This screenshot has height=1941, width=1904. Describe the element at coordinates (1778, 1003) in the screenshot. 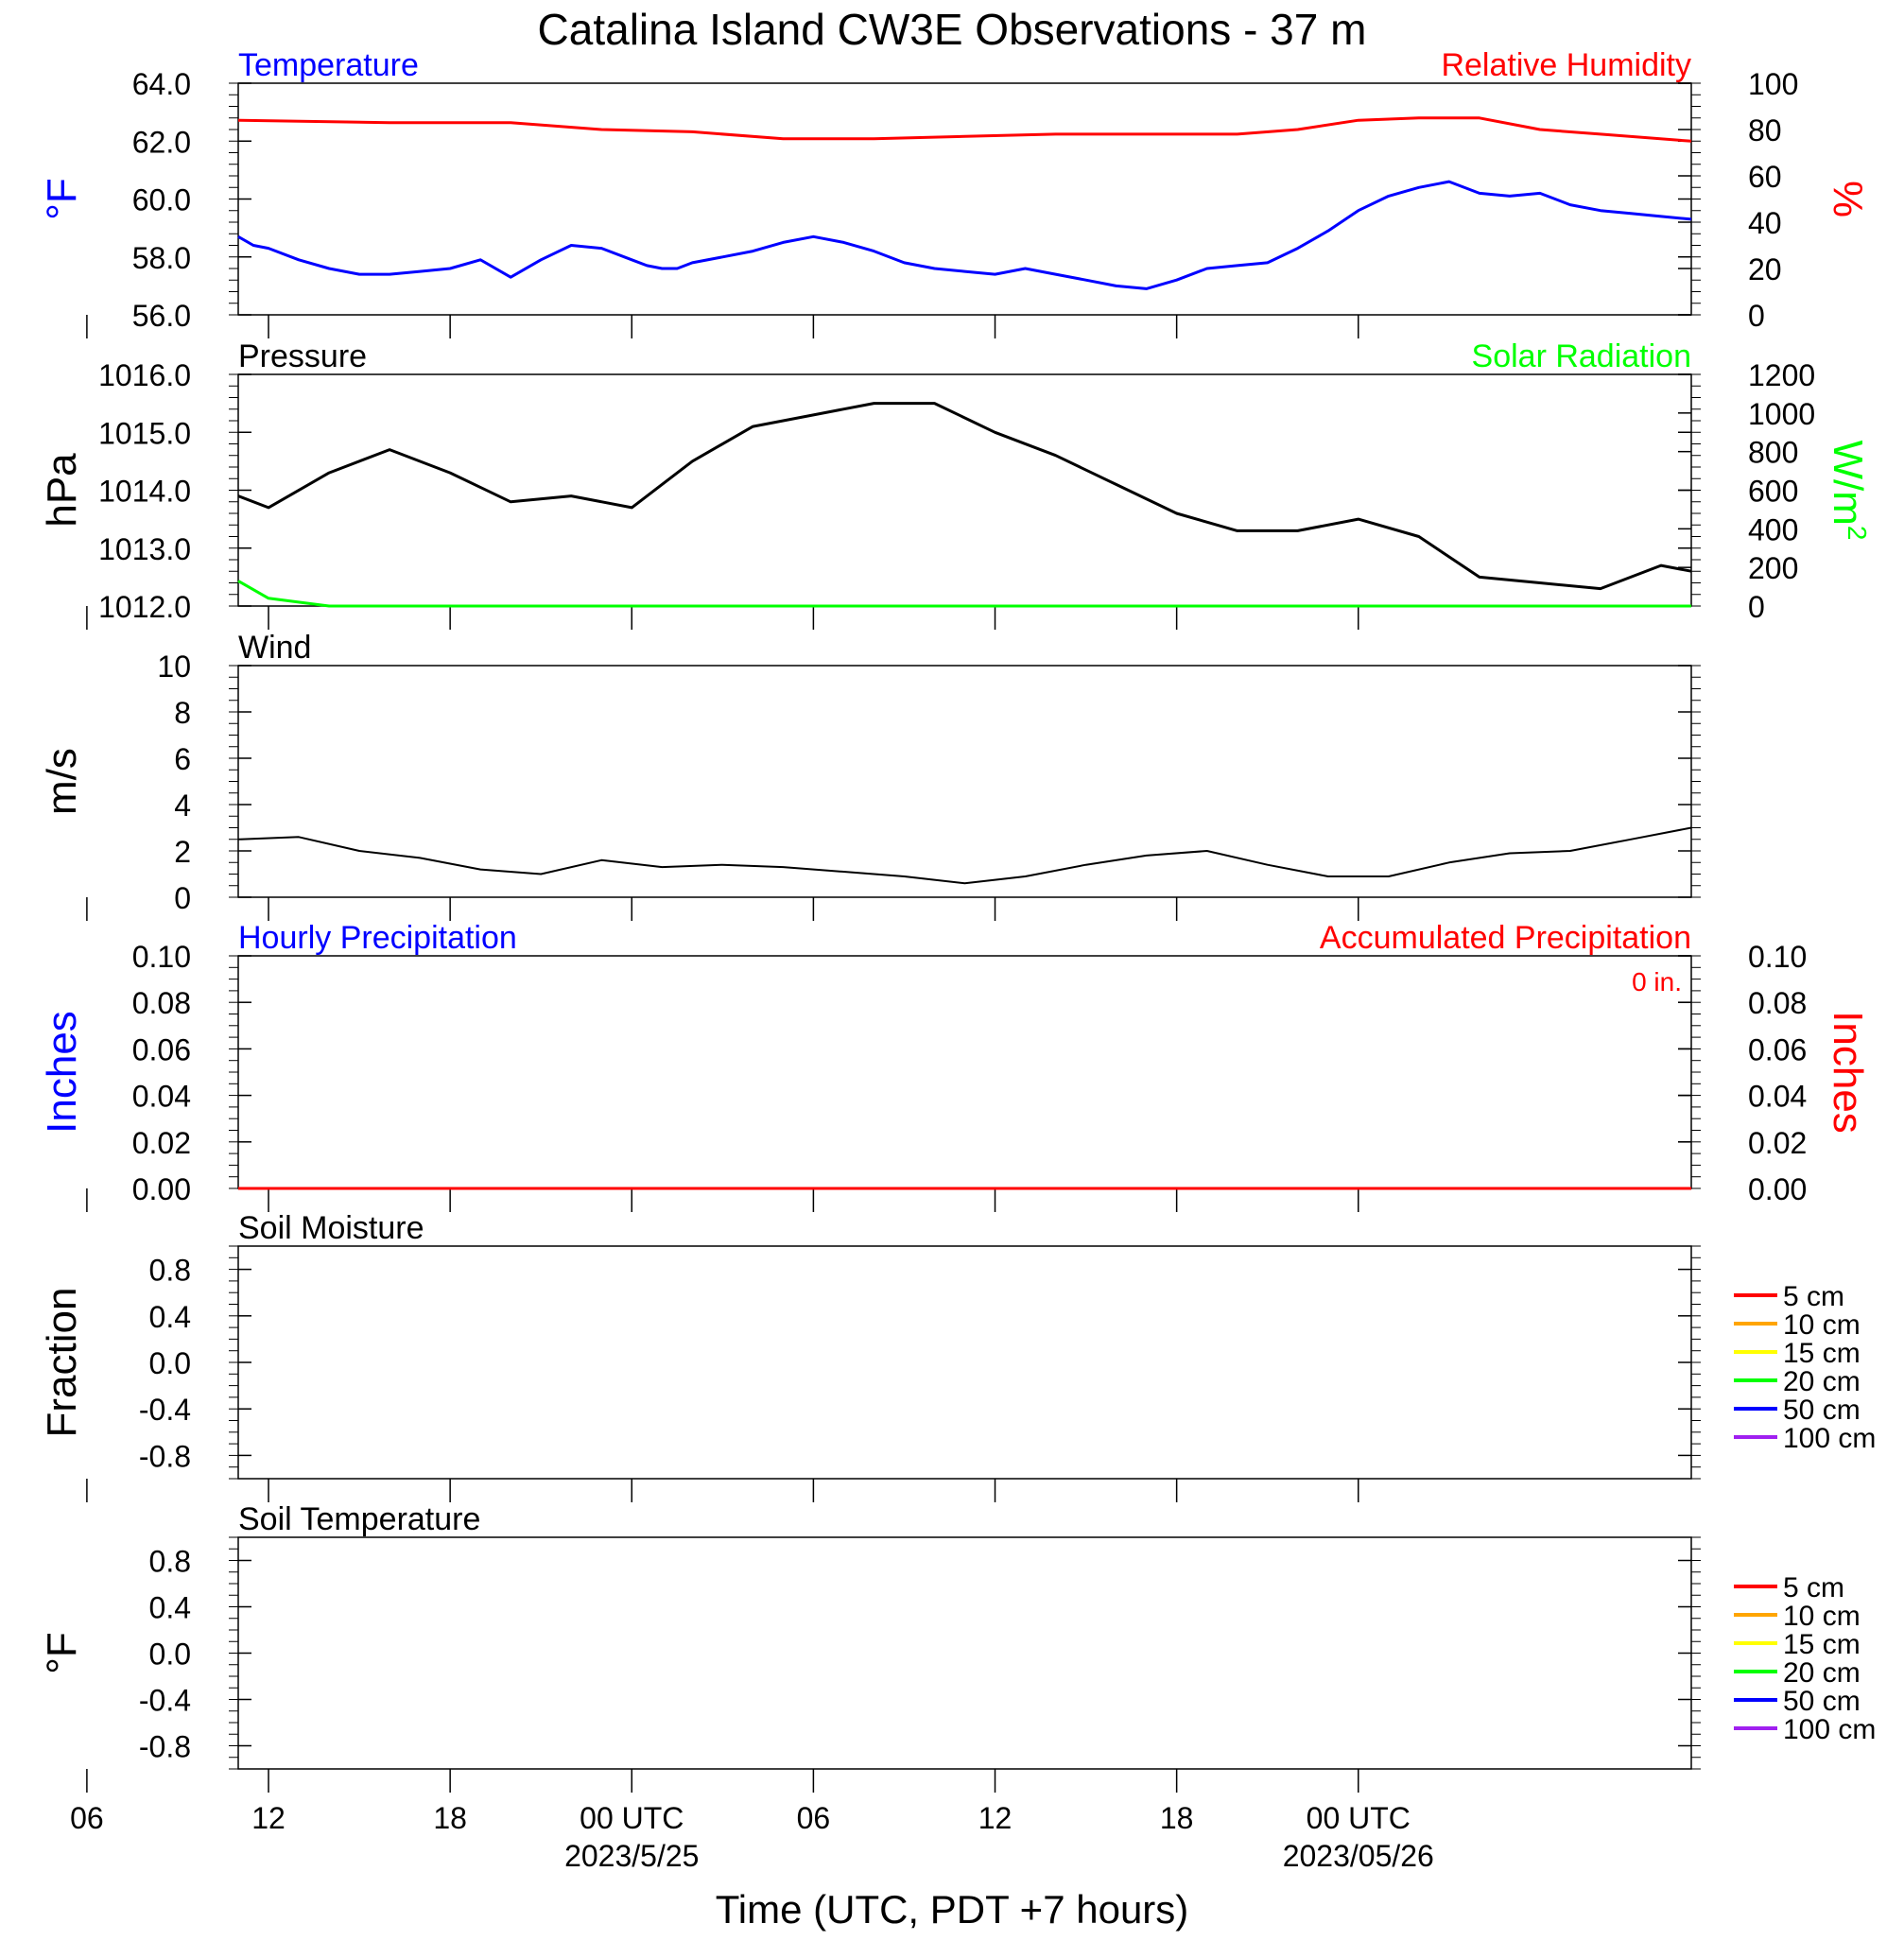

I see `y-tick-label-right: 0.08` at that location.